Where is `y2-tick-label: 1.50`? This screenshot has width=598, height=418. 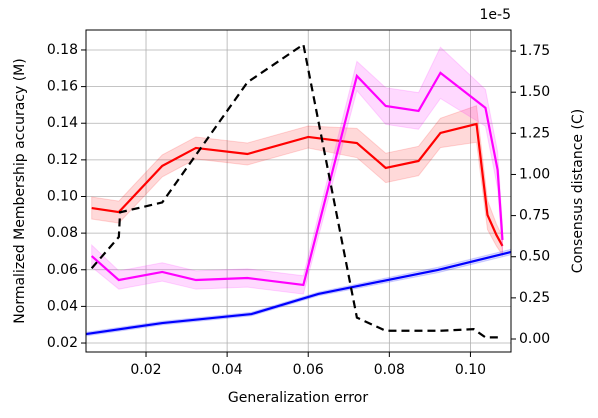 y2-tick-label: 1.50 is located at coordinates (534, 92).